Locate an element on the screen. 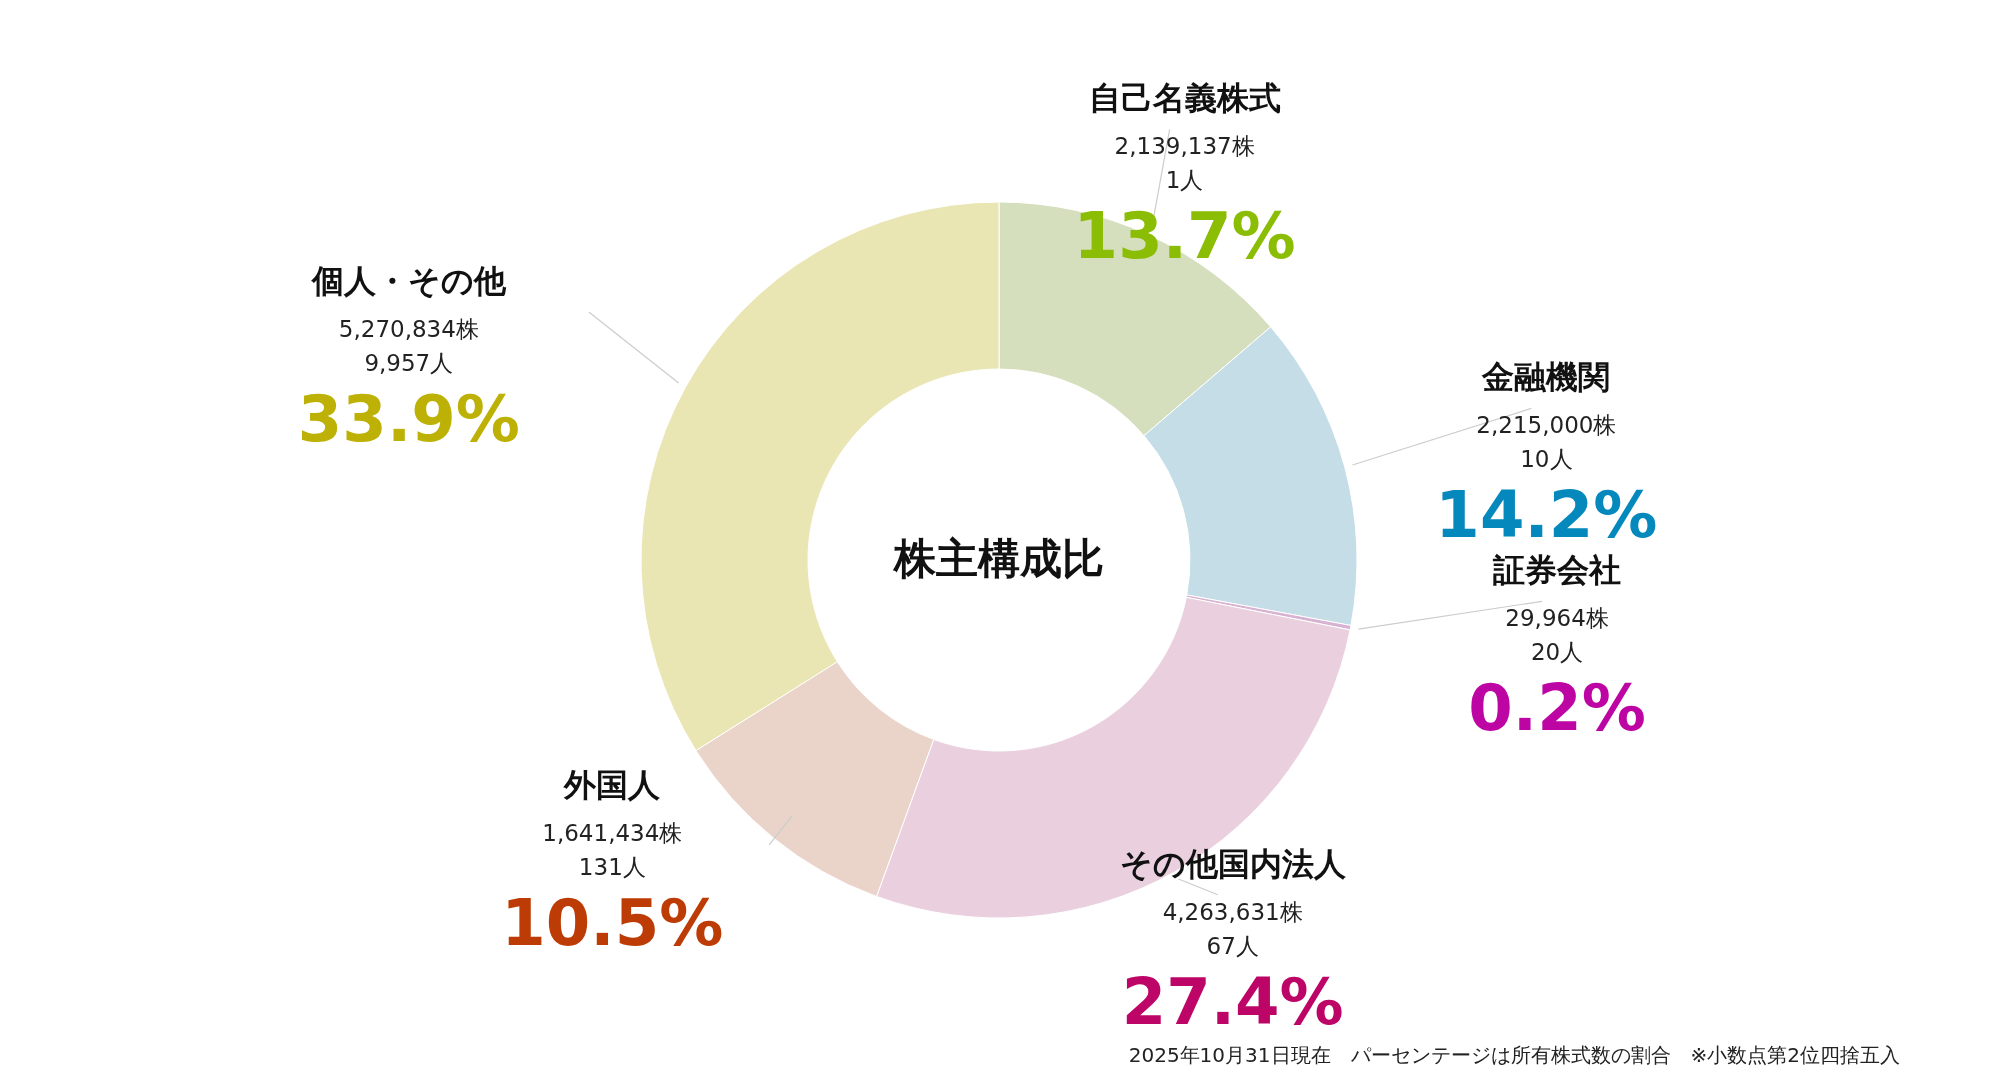  text: 株主構成比 is located at coordinates (998, 558).